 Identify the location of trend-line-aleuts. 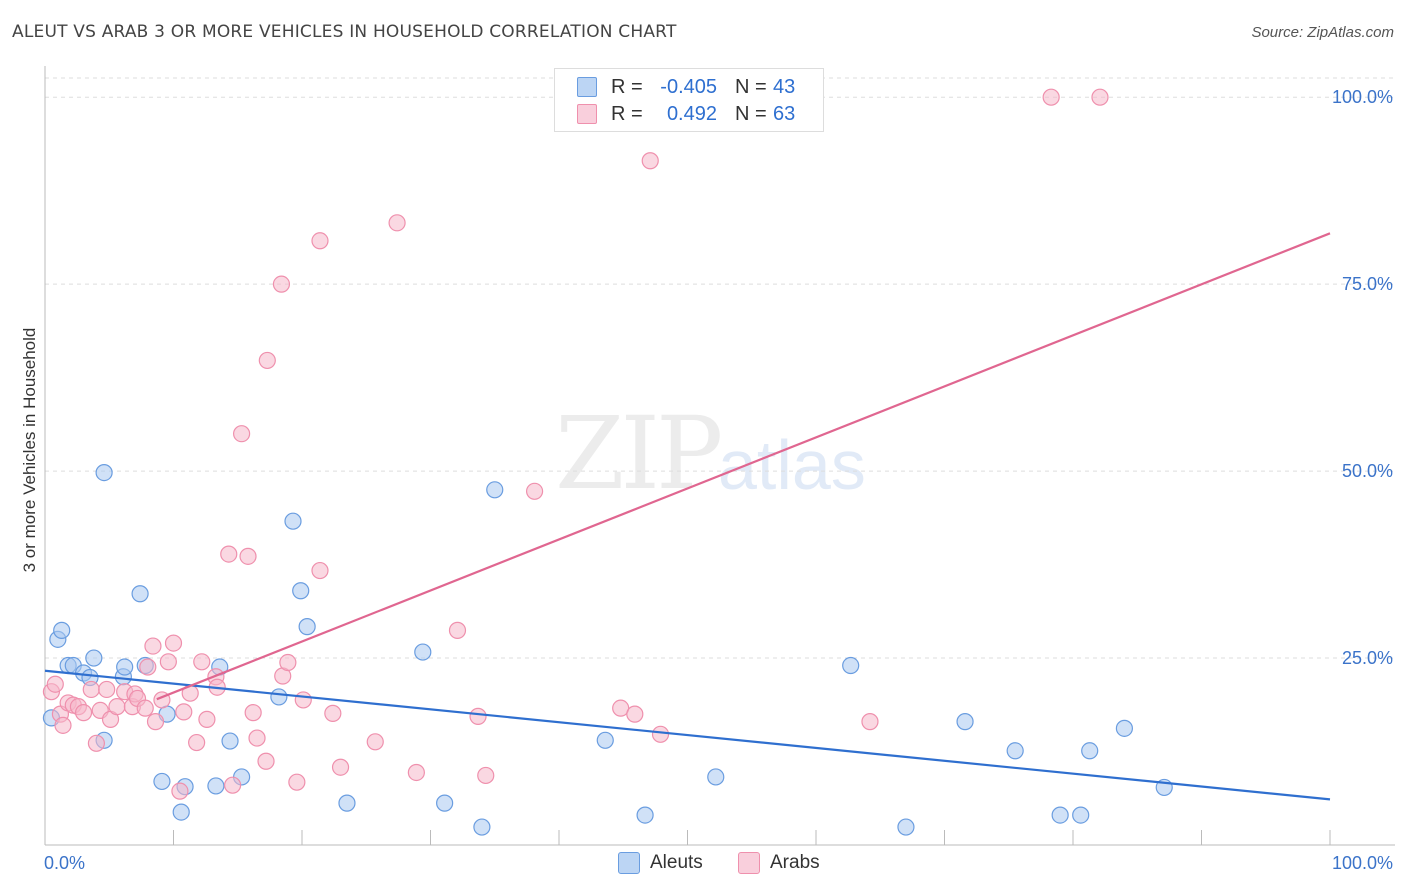
(687, 735).